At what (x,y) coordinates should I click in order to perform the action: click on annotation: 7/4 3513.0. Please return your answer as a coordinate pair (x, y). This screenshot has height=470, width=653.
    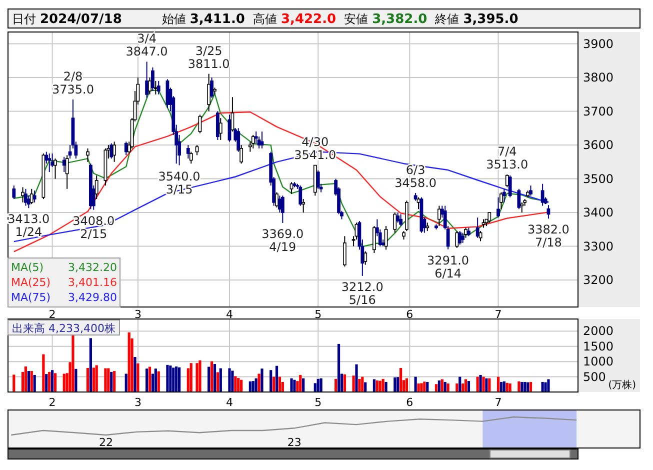
    Looking at the image, I should click on (507, 158).